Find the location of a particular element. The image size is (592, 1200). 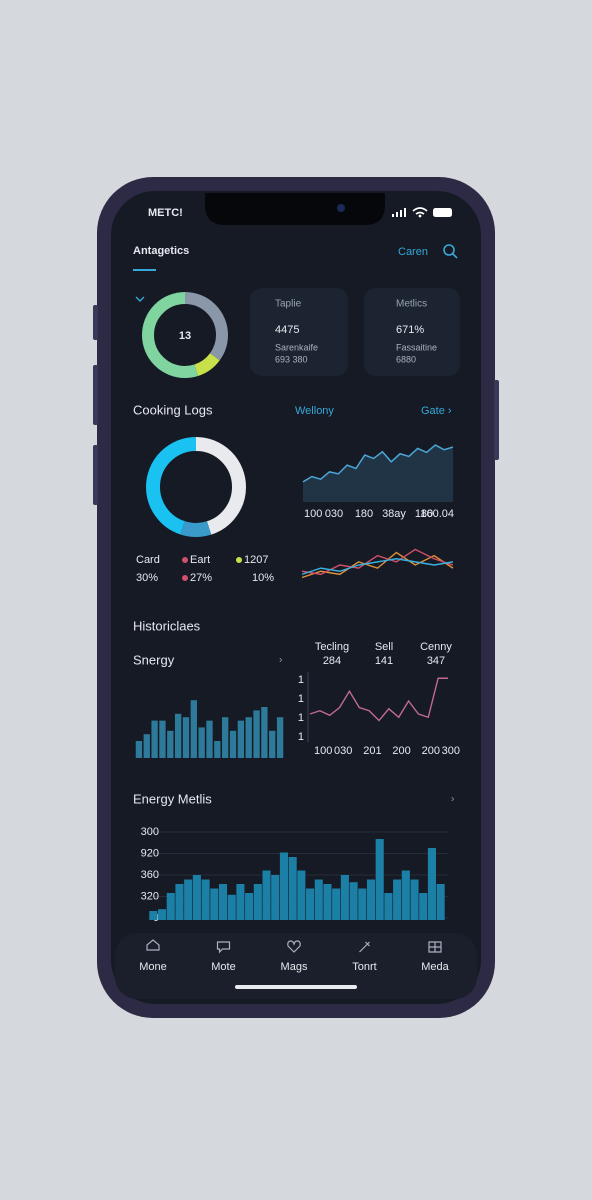

page-title: Antagetics is located at coordinates (161, 251).